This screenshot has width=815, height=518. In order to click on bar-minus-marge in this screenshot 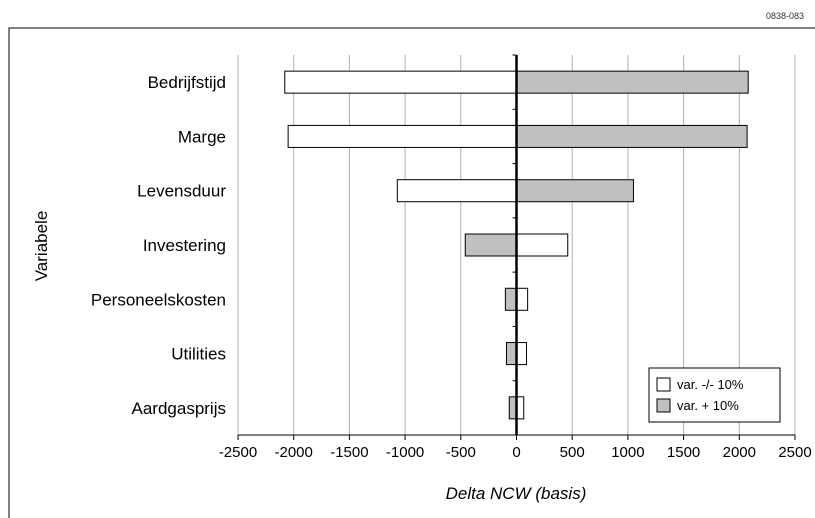, I will do `click(402, 136)`.